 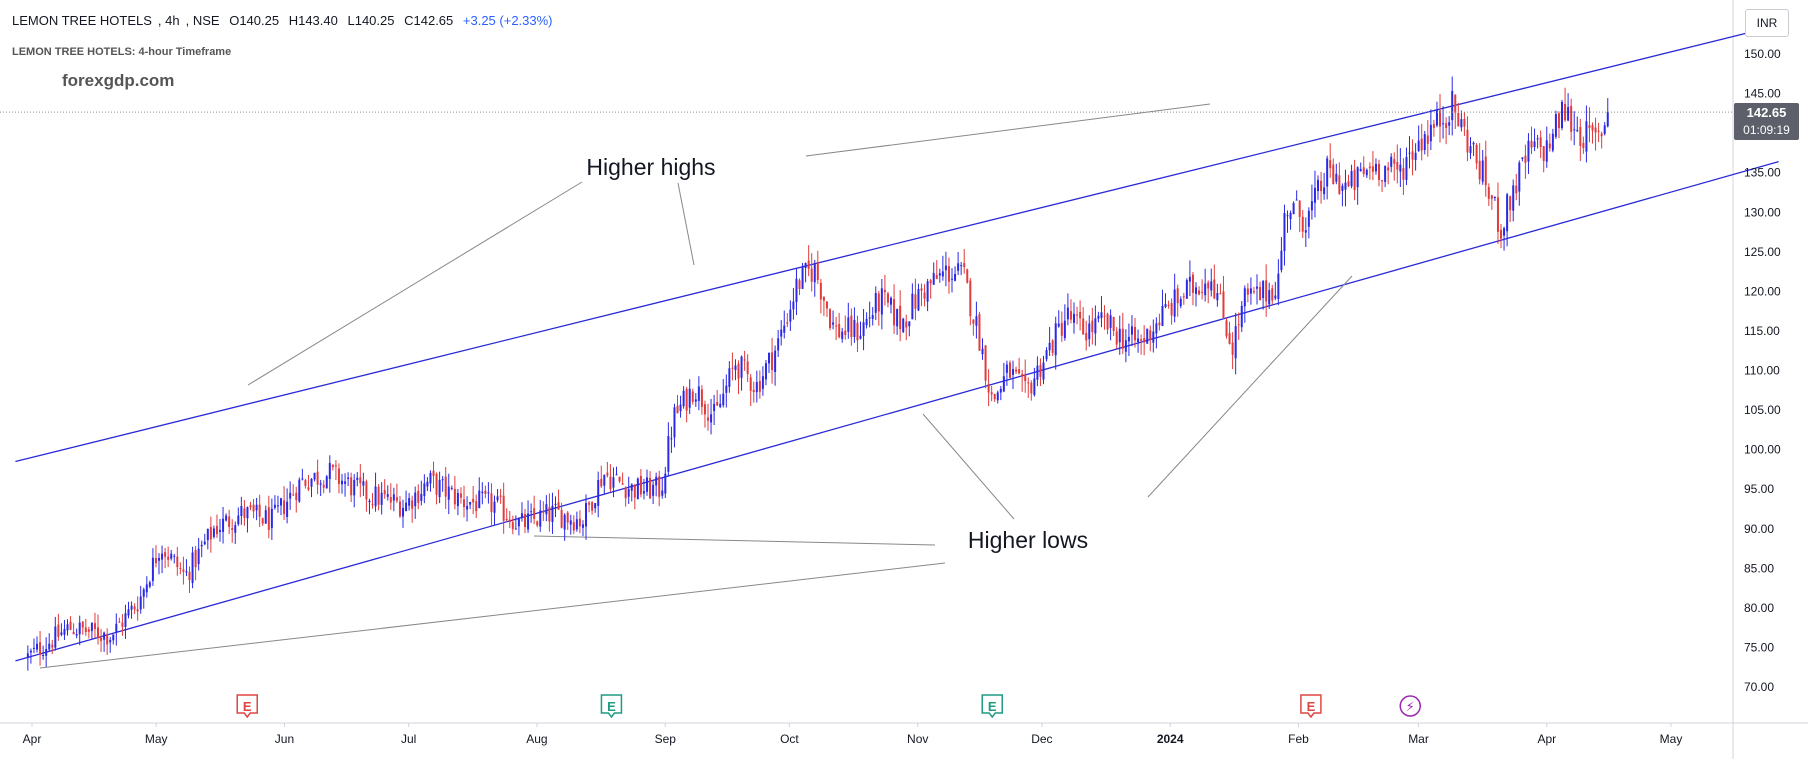 What do you see at coordinates (1767, 23) in the screenshot?
I see `currency-button: INR` at bounding box center [1767, 23].